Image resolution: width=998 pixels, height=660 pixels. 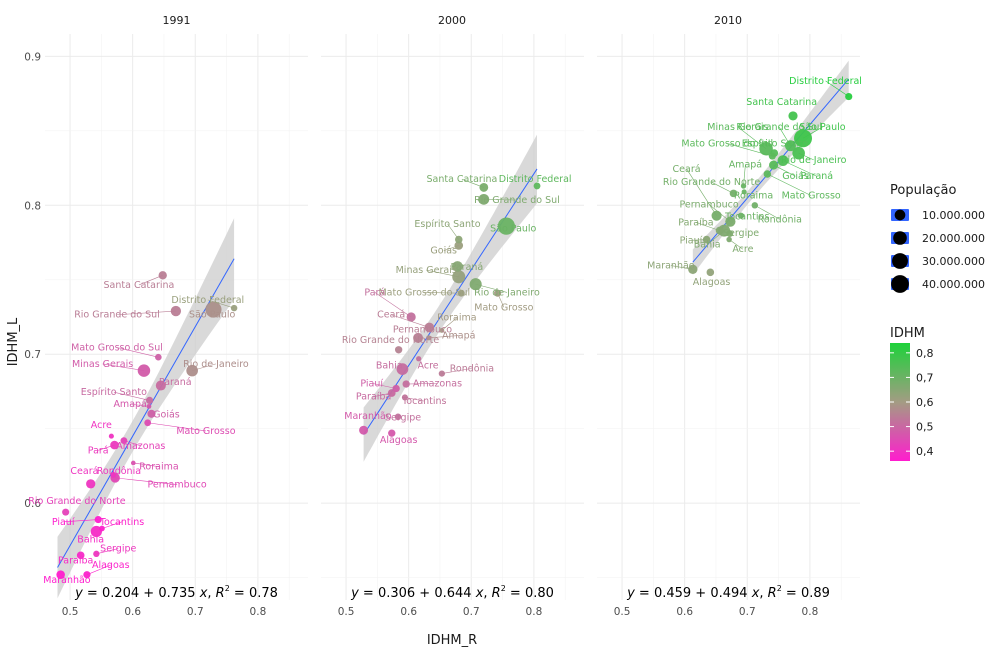 I want to click on confidence-band, so click(x=146, y=408).